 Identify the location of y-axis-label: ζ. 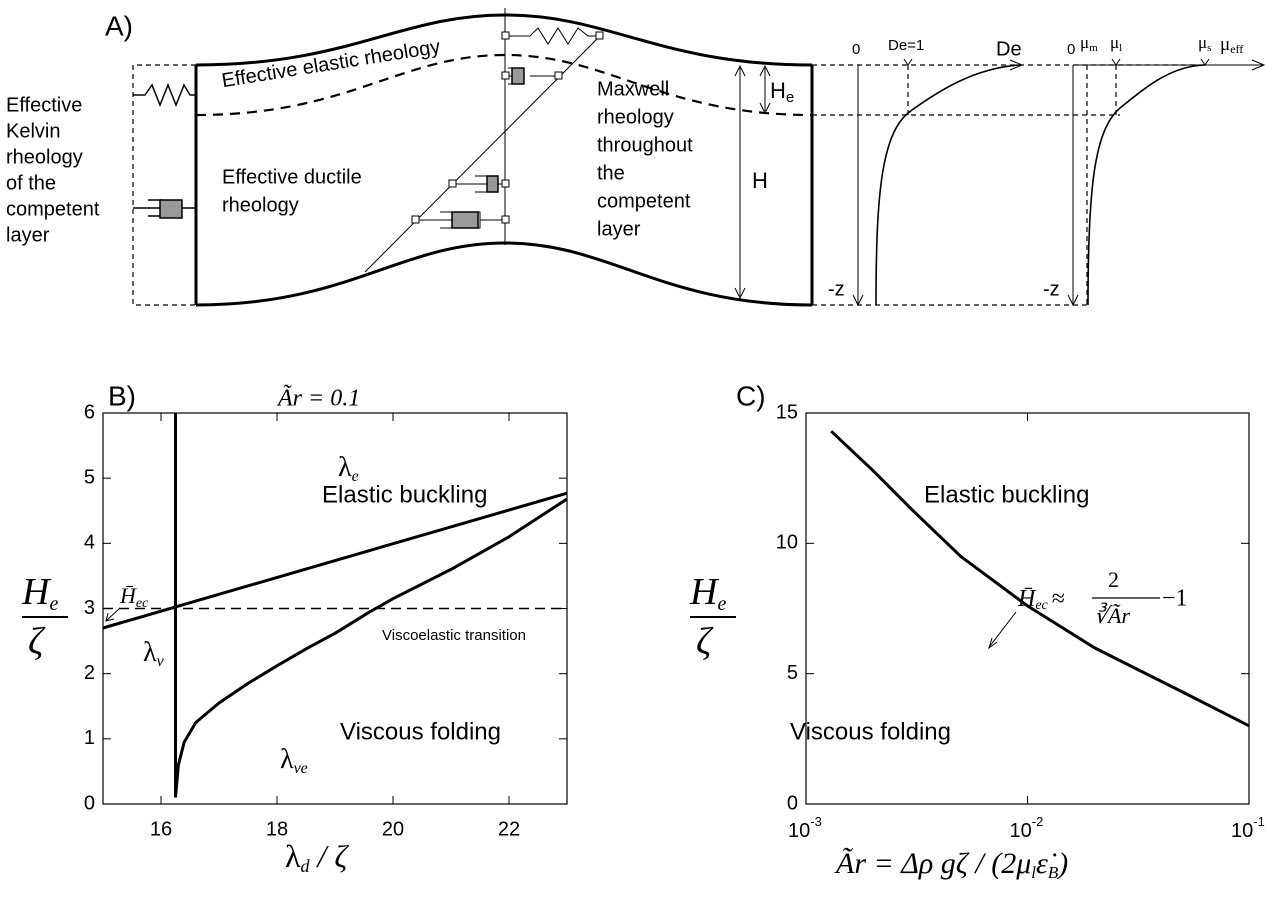
(37, 642).